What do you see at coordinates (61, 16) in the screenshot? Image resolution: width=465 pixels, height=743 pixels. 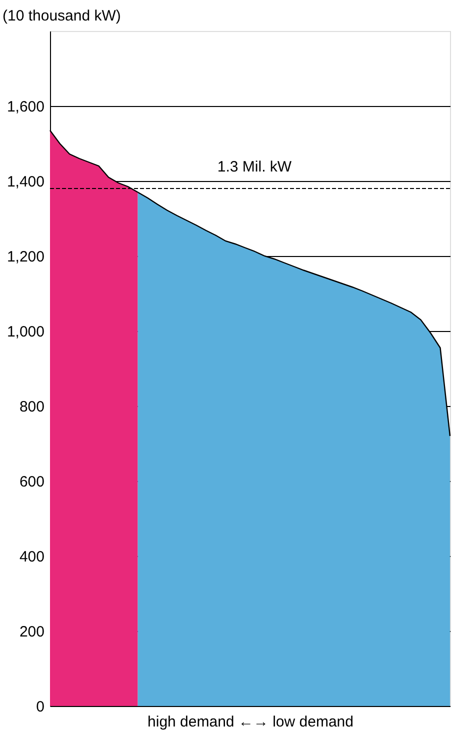 I see `y-axis-title: (10 thousand kW)` at bounding box center [61, 16].